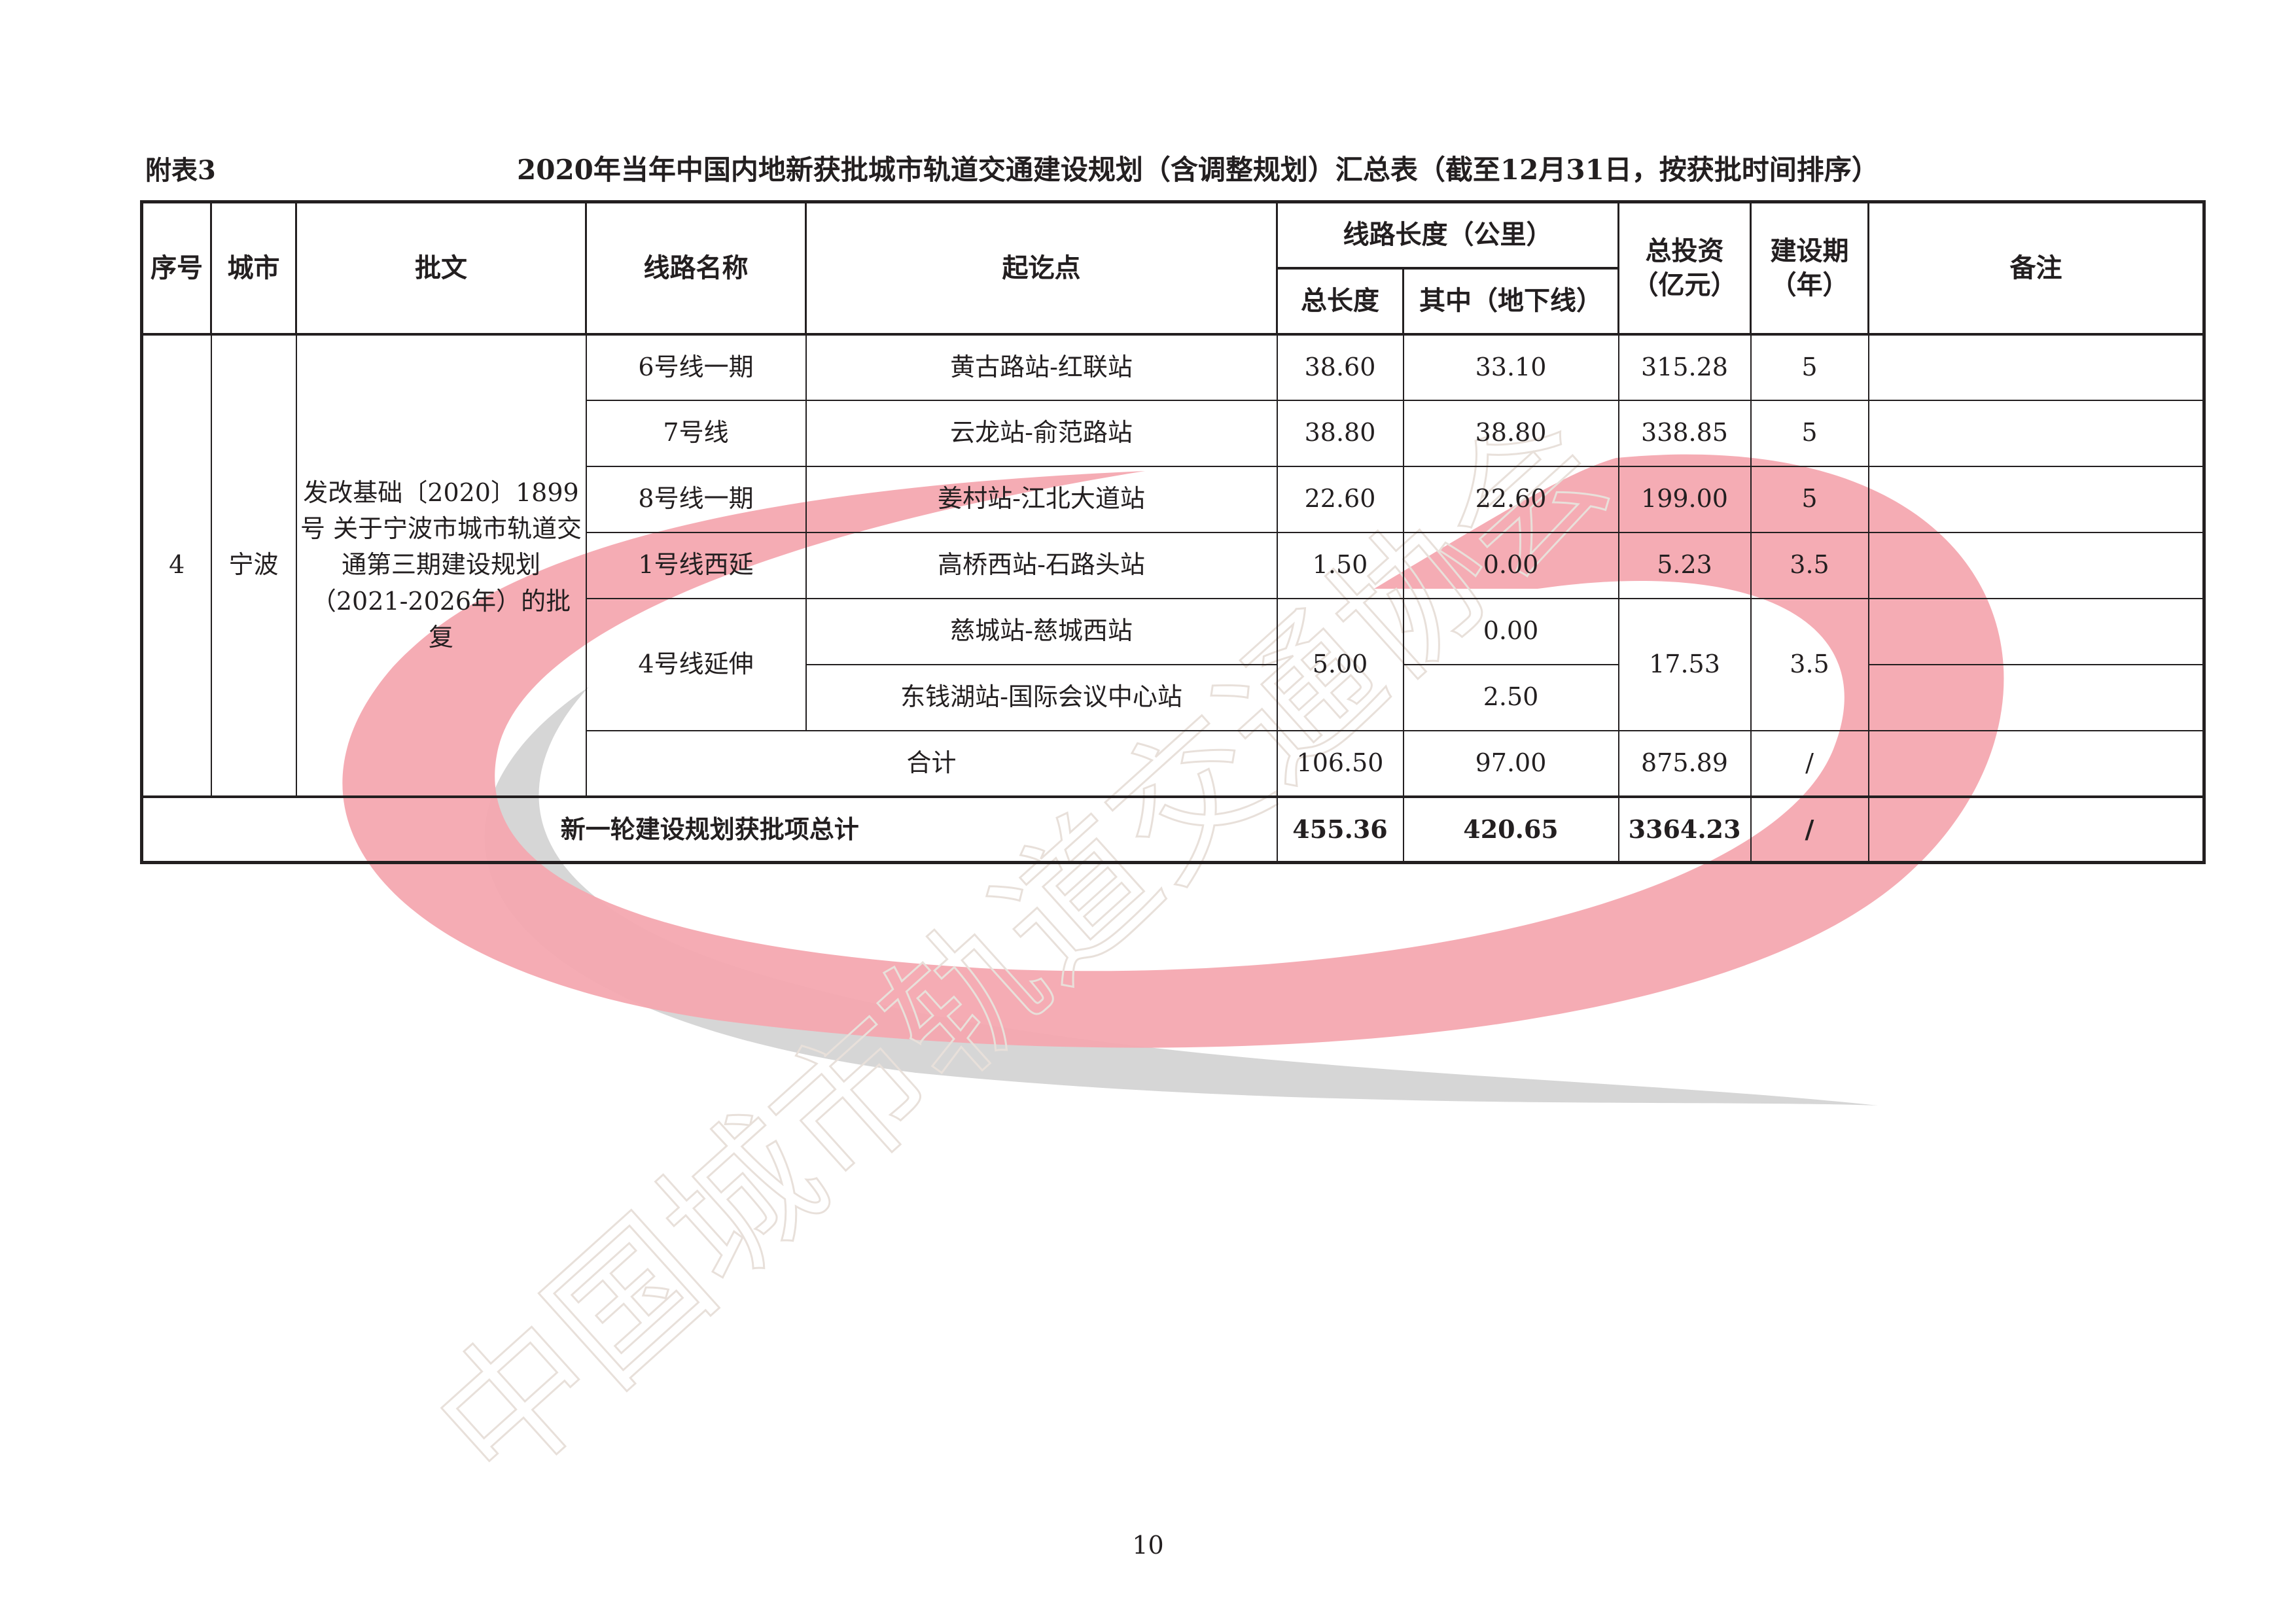 The width and height of the screenshot is (2296, 1623). Describe the element at coordinates (1340, 301) in the screenshot. I see `header-total-length: 总长度` at that location.